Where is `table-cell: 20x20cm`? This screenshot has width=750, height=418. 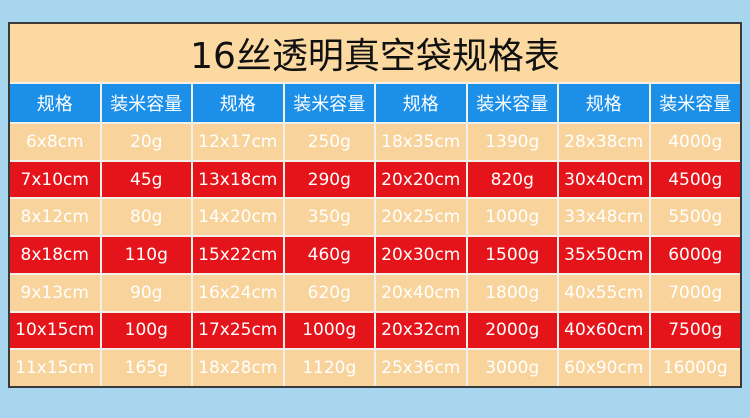
table-cell: 20x20cm is located at coordinates (421, 179).